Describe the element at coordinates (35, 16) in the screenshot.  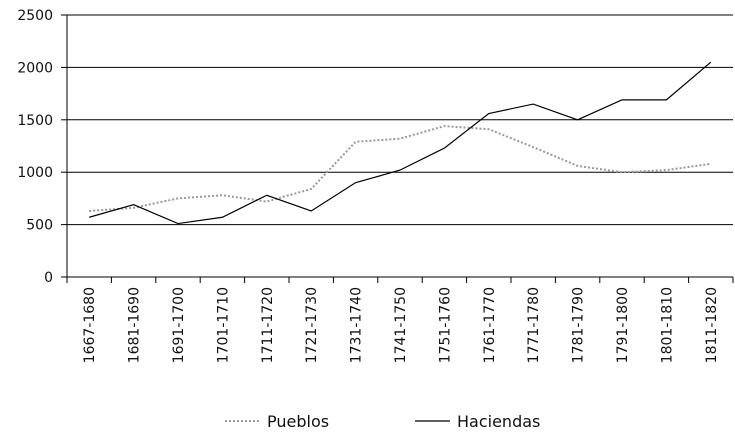
I see `y-tick-label: 2500` at that location.